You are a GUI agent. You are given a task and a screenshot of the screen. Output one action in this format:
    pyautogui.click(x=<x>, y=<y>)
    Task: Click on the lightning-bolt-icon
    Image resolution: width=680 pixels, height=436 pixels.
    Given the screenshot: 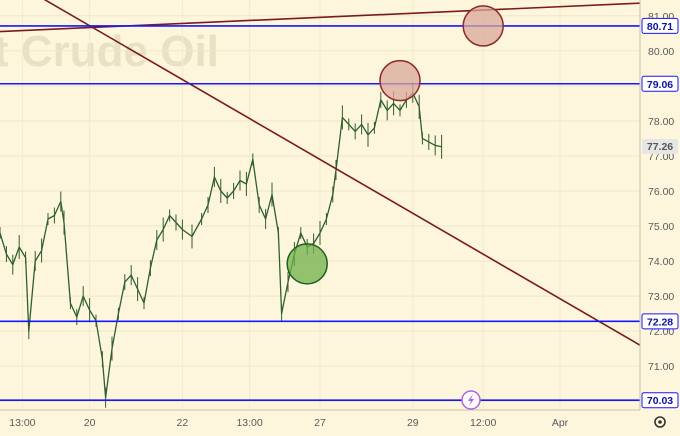 What is the action you would take?
    pyautogui.click(x=471, y=400)
    